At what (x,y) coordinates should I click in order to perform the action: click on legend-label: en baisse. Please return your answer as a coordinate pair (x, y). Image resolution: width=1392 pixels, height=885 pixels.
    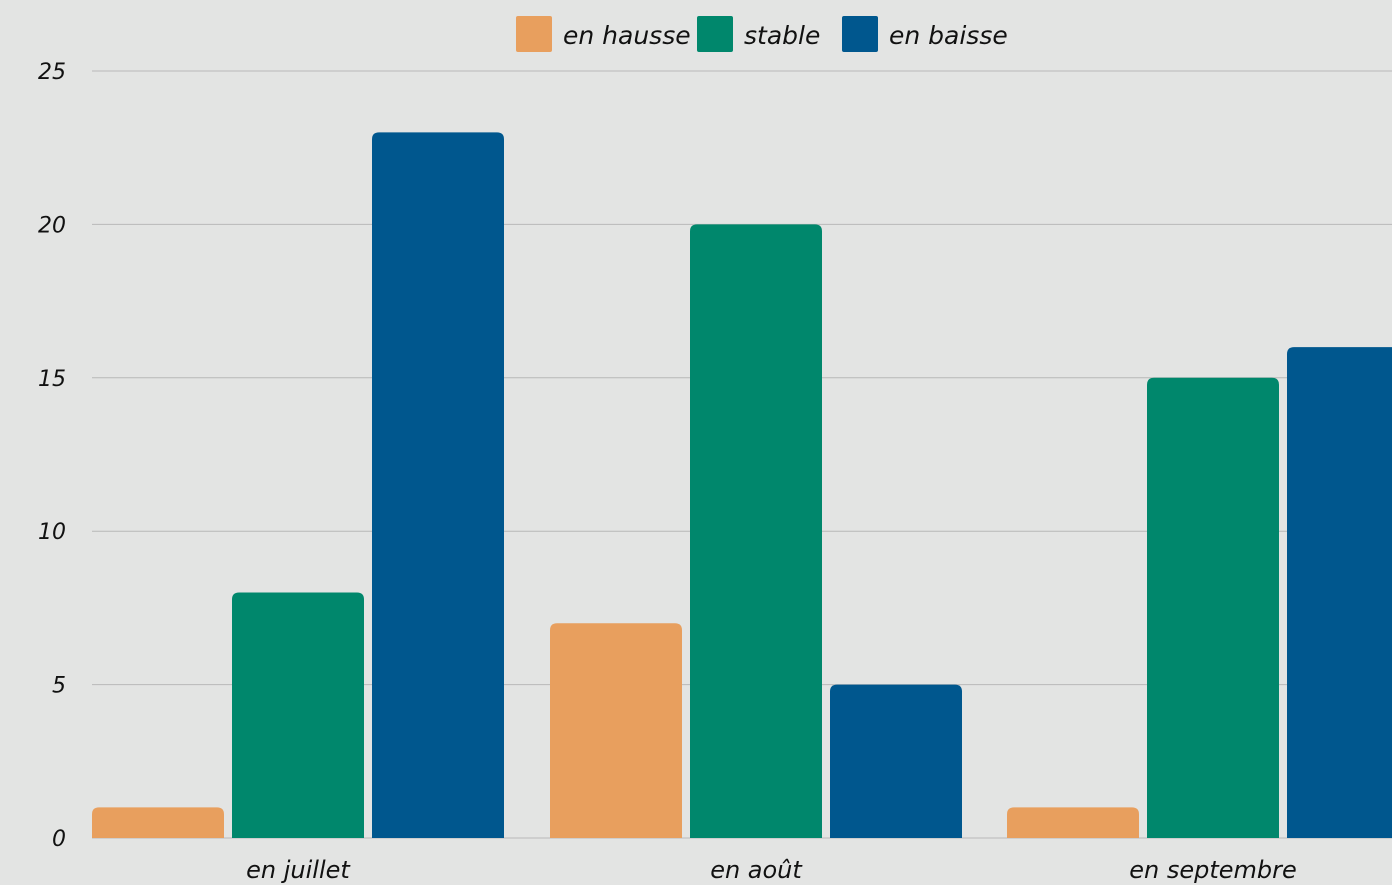
    Looking at the image, I should click on (948, 35).